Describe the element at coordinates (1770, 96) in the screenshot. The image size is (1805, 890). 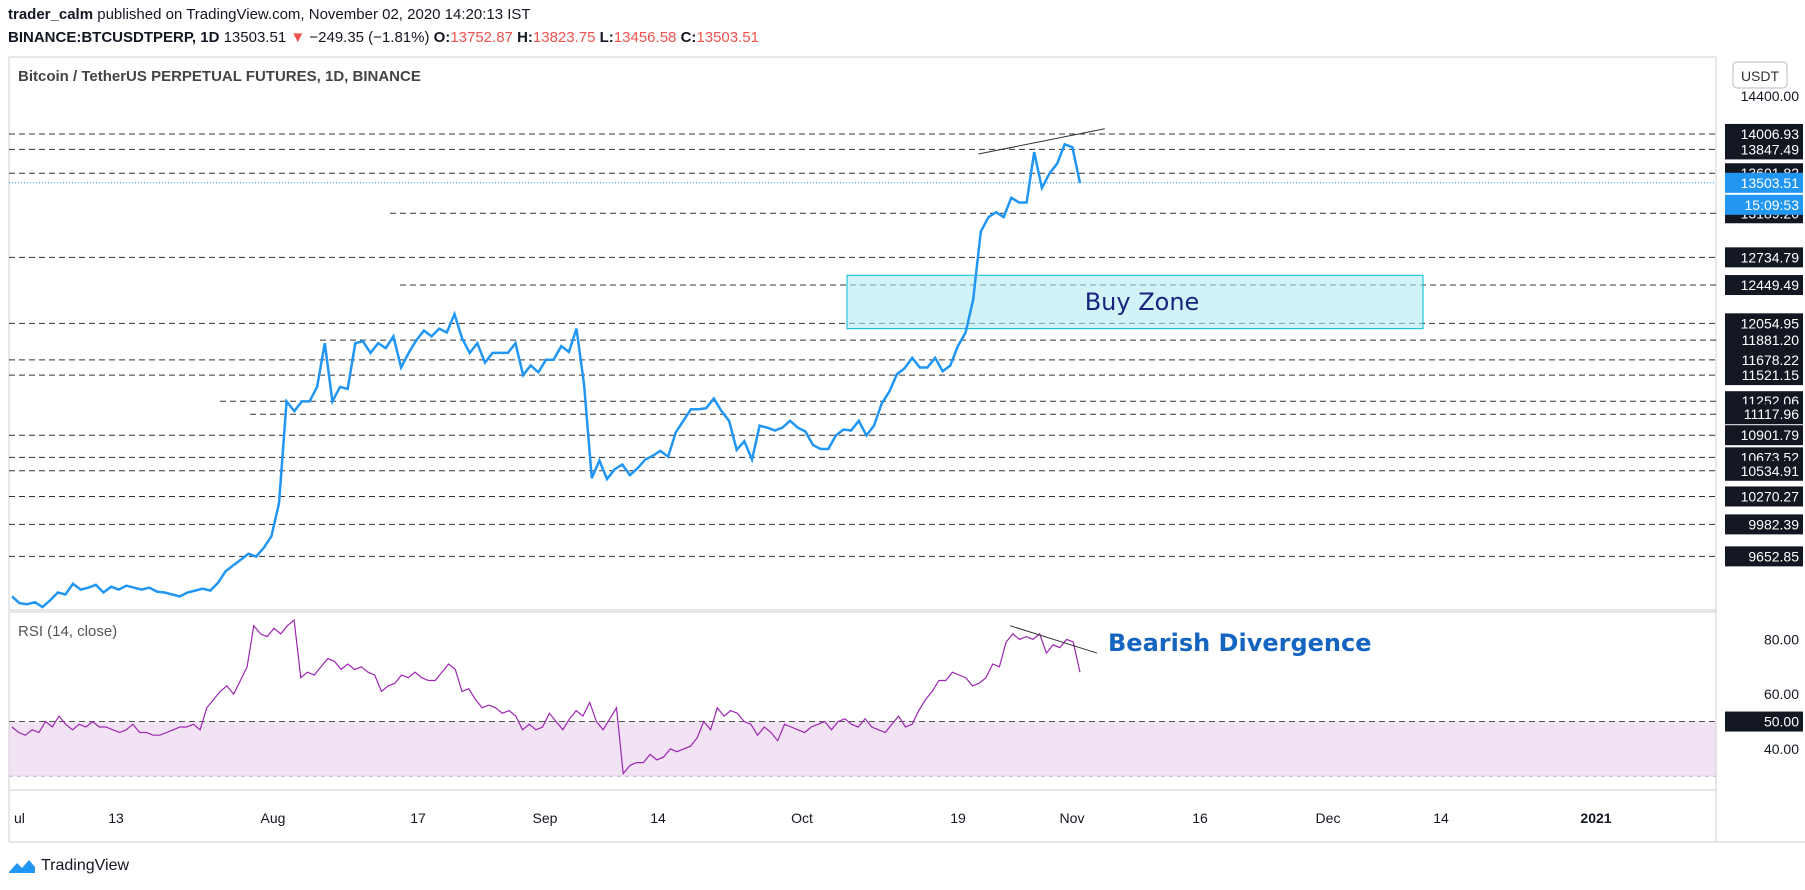
I see `price-tick-label: 14400.00` at that location.